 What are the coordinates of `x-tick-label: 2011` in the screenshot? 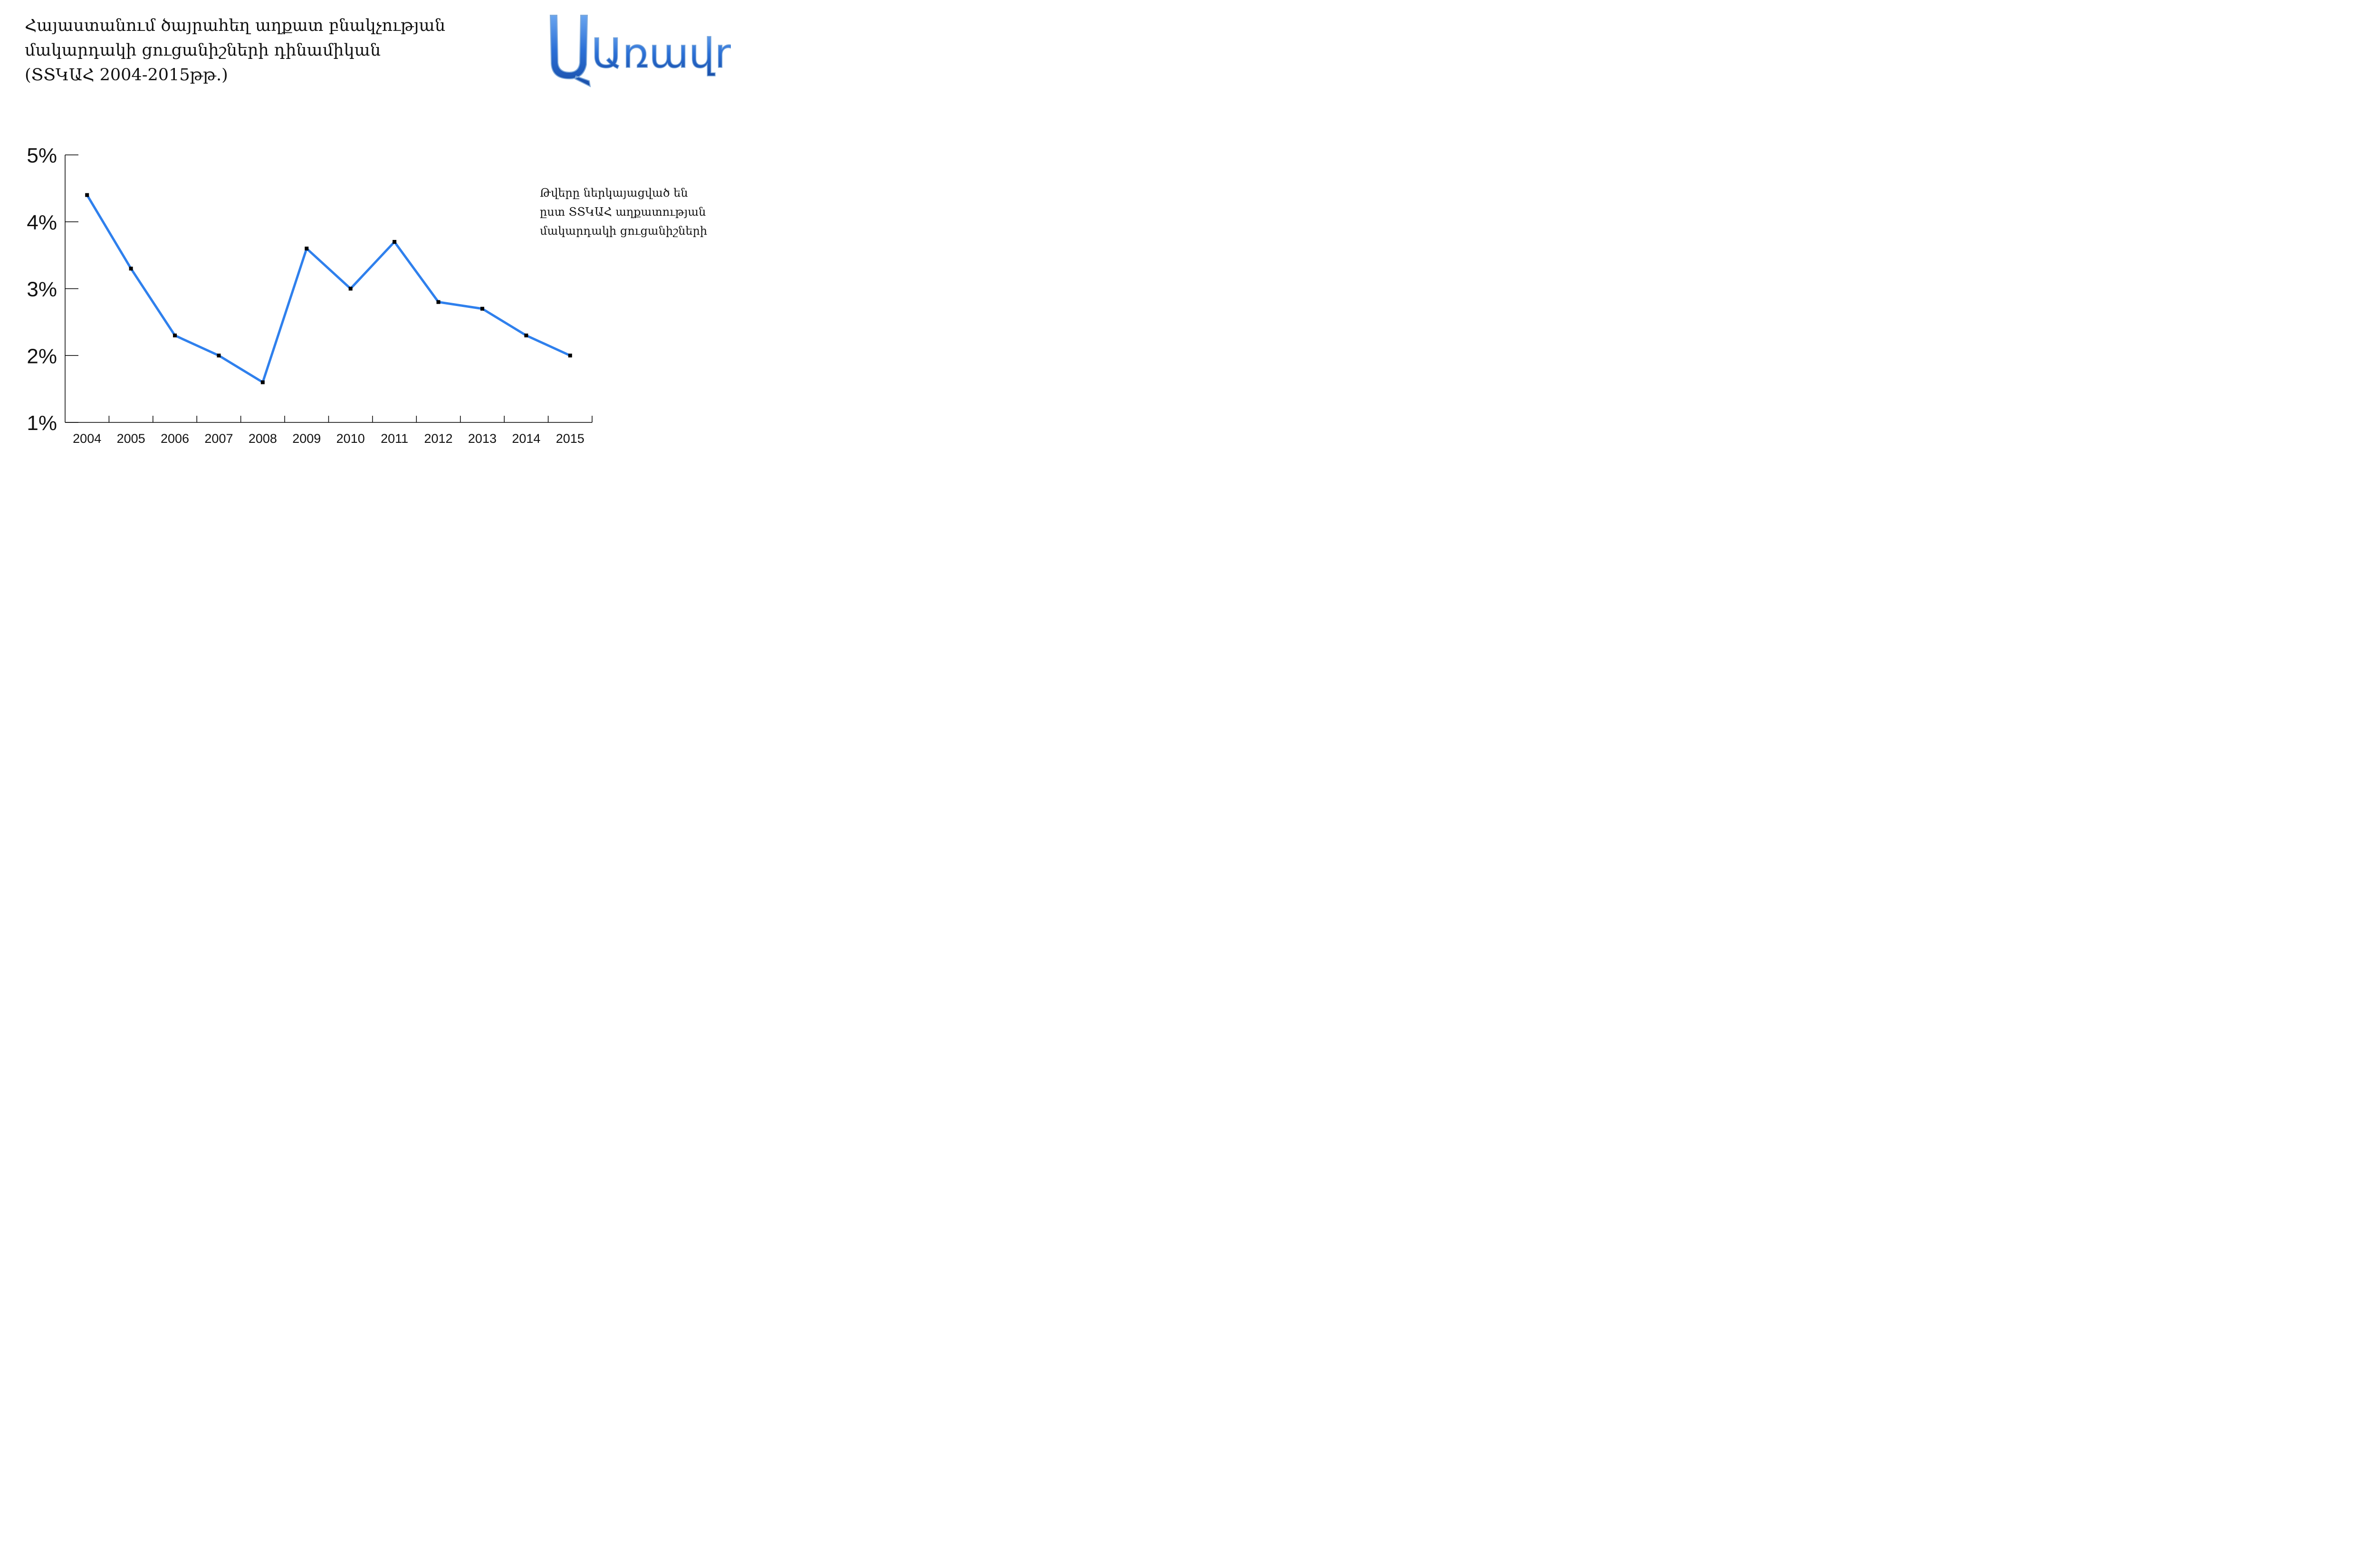 It's located at (394, 439).